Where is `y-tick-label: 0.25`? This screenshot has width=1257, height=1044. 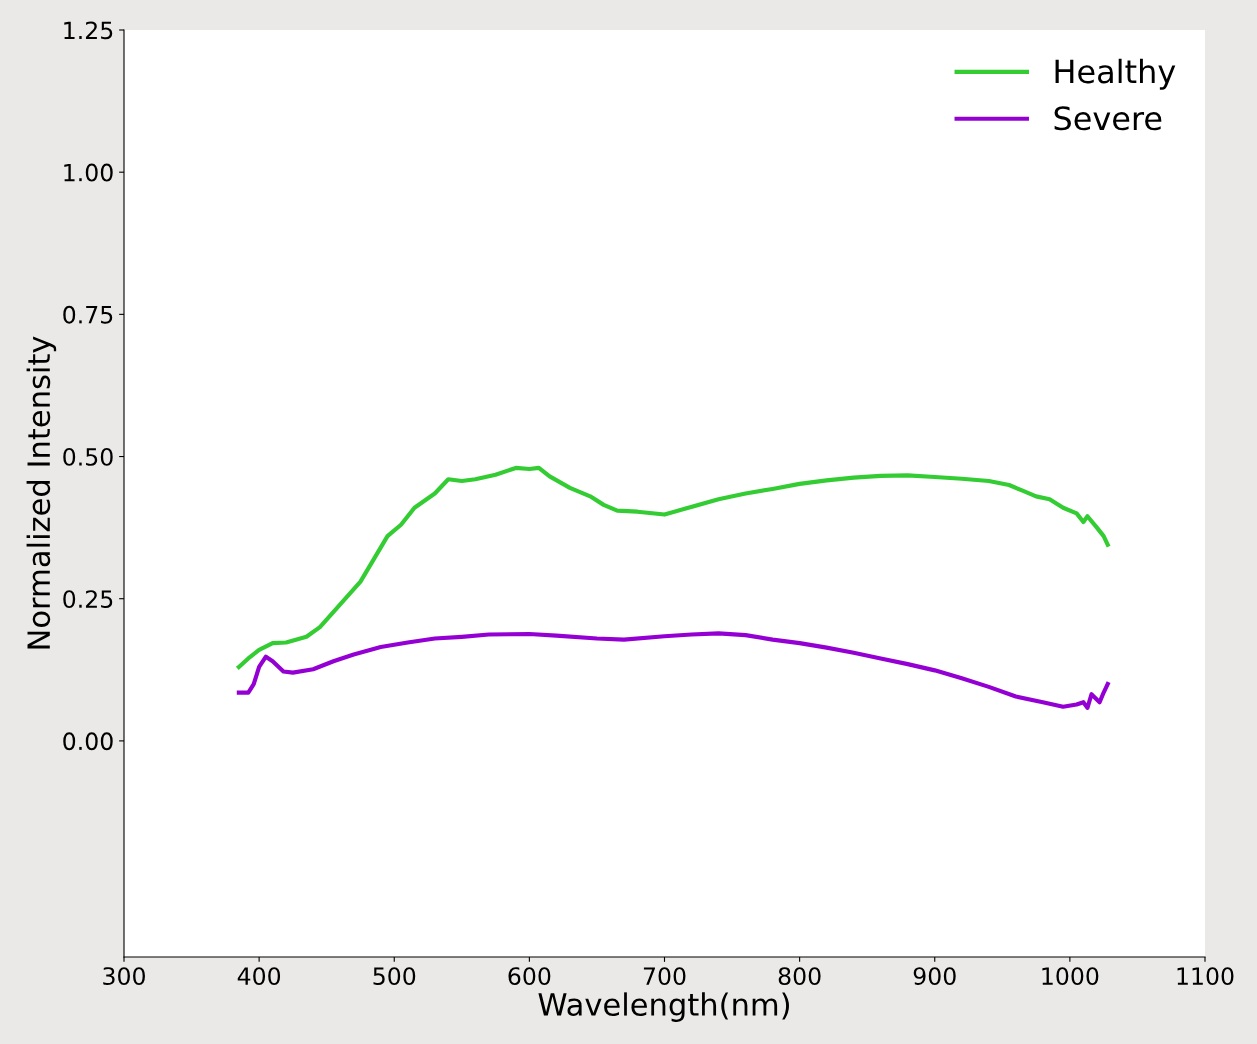
y-tick-label: 0.25 is located at coordinates (88, 599).